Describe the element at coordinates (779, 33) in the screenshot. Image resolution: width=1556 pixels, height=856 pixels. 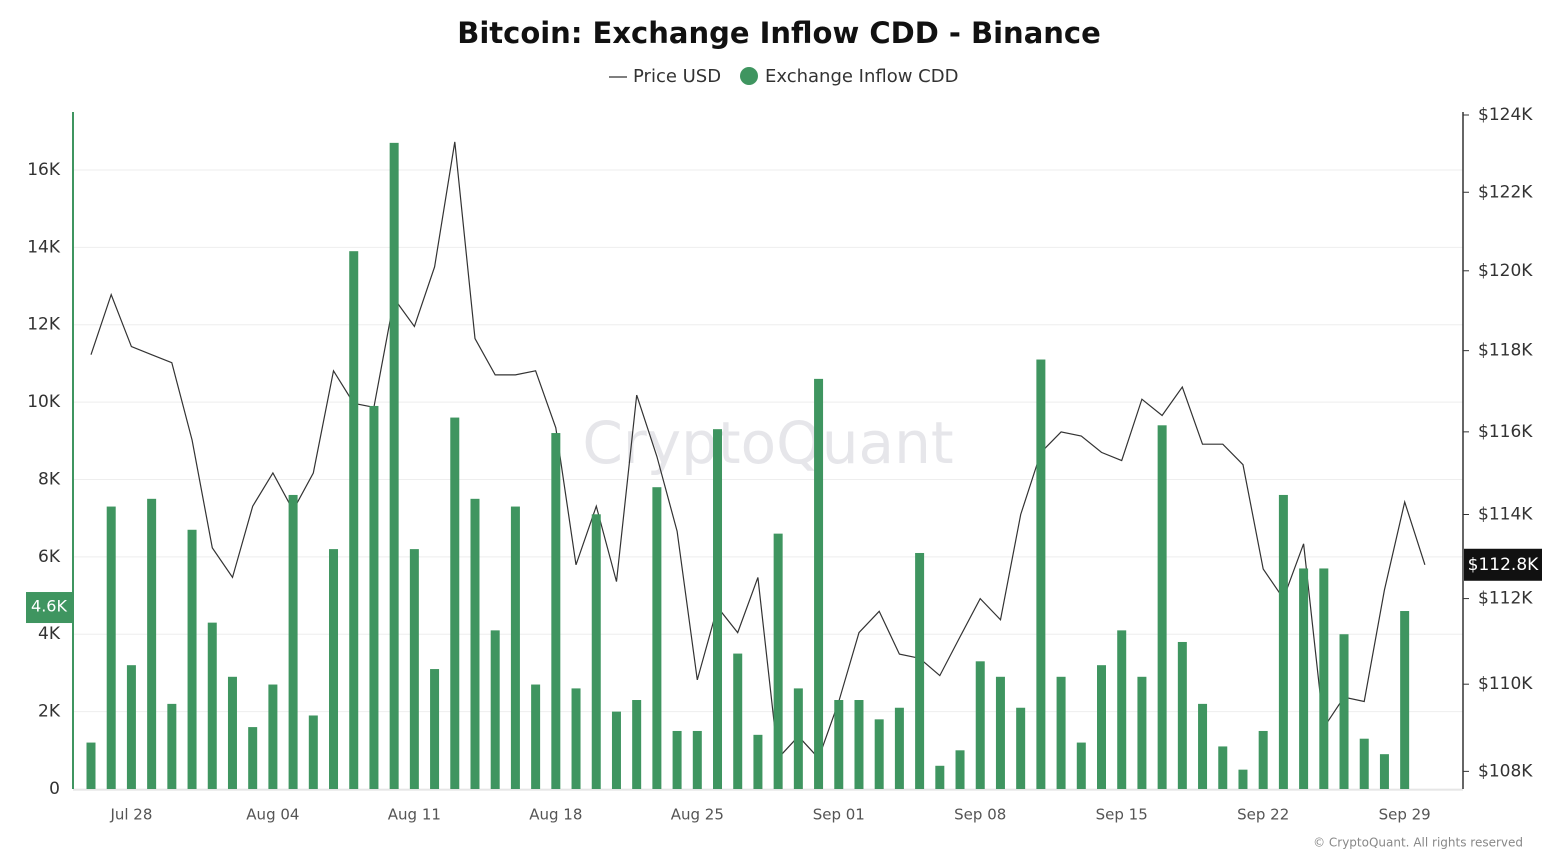
I see `chart-title: Bitcoin: Exchange Inflow CDD - Binance` at that location.